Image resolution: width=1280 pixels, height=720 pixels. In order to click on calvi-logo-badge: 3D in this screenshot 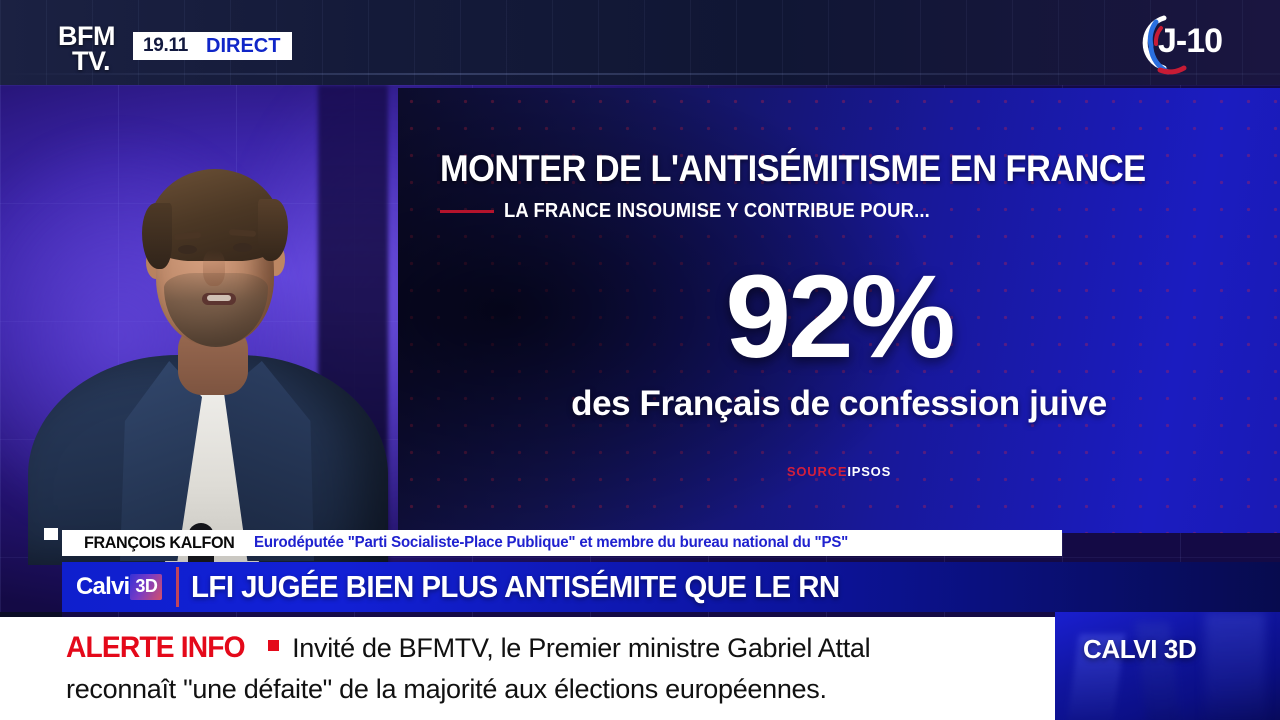, I will do `click(146, 587)`.